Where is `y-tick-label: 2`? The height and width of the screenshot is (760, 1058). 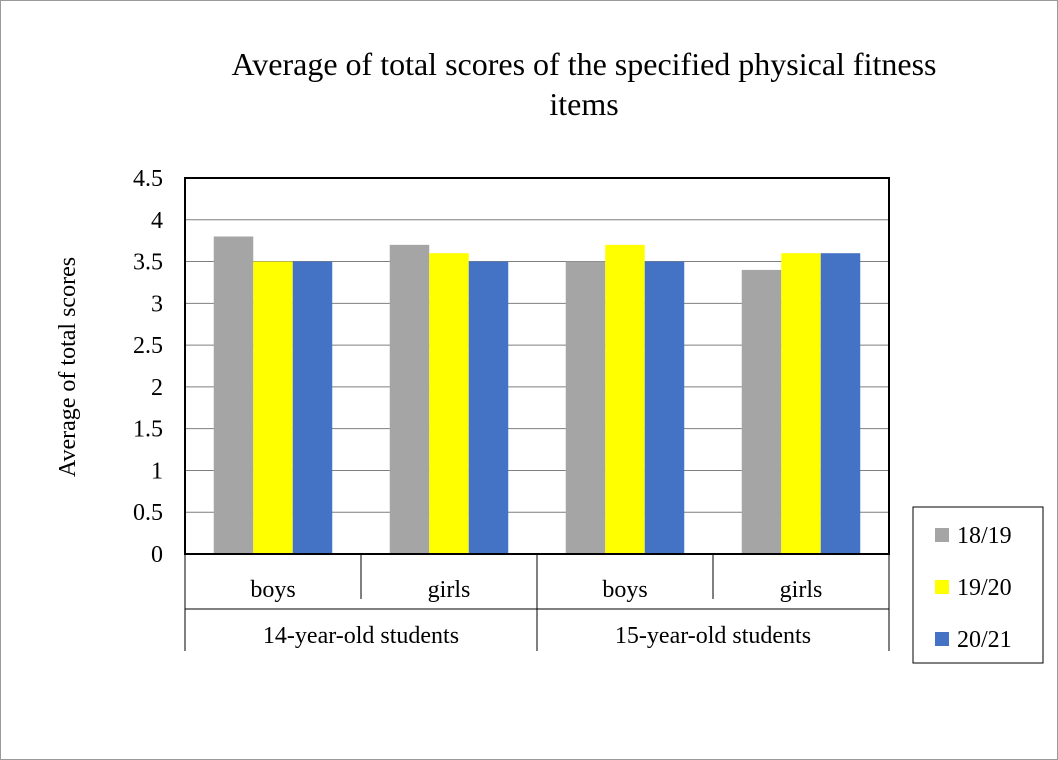 y-tick-label: 2 is located at coordinates (157, 388).